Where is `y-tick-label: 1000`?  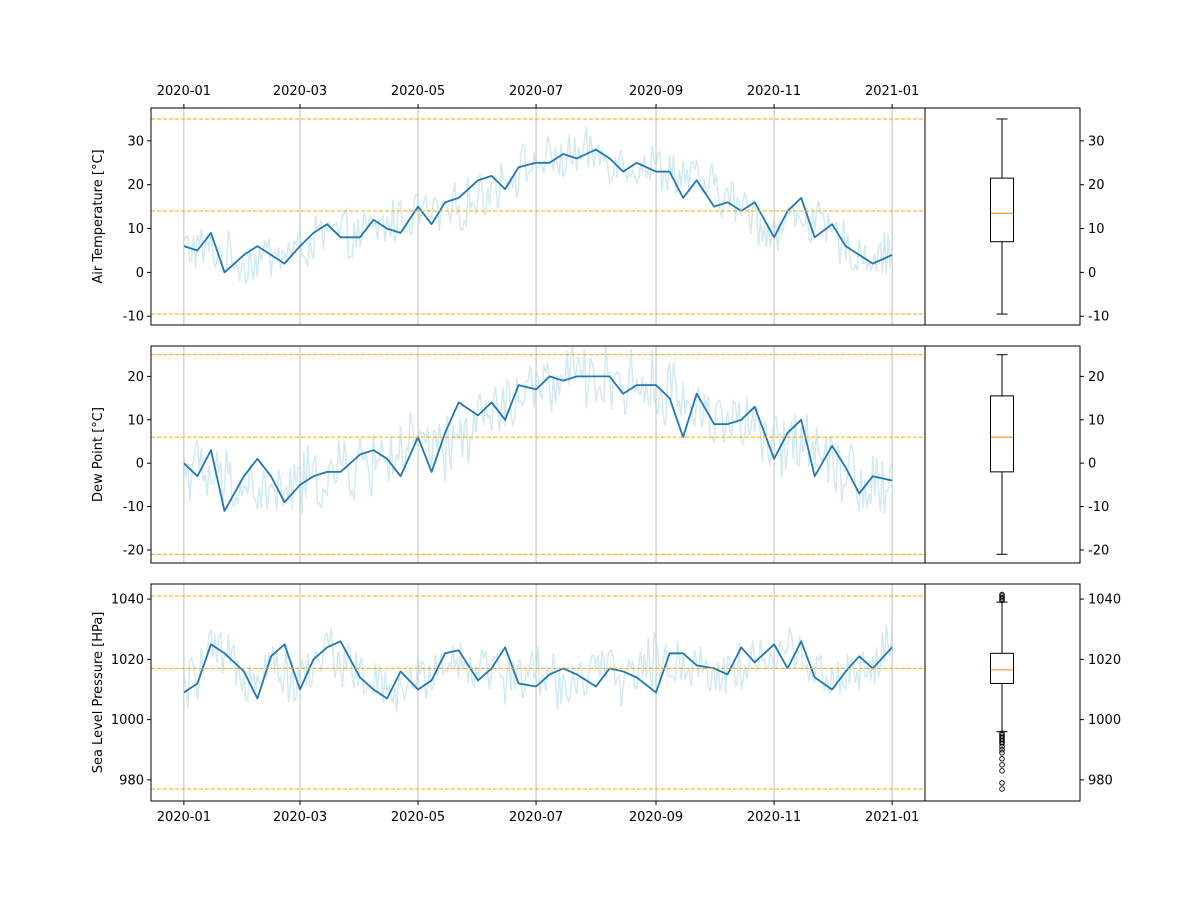
y-tick-label: 1000 is located at coordinates (127, 720).